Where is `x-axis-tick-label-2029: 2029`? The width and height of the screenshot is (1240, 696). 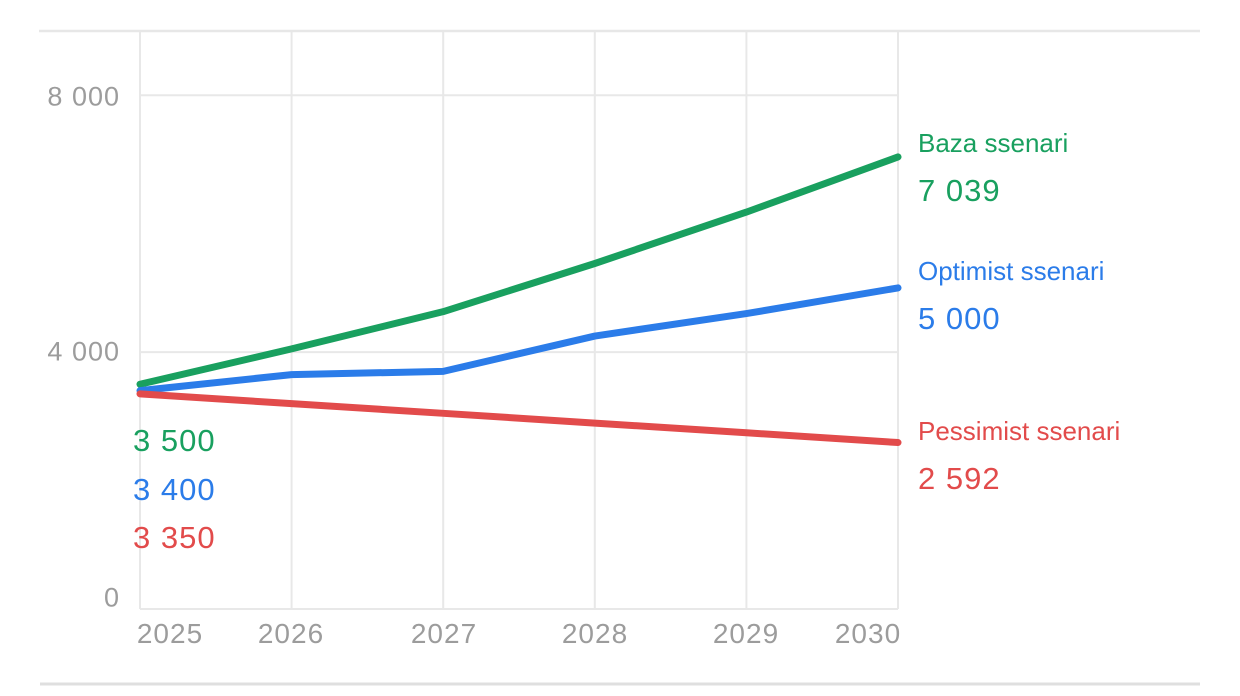
x-axis-tick-label-2029: 2029 is located at coordinates (746, 633).